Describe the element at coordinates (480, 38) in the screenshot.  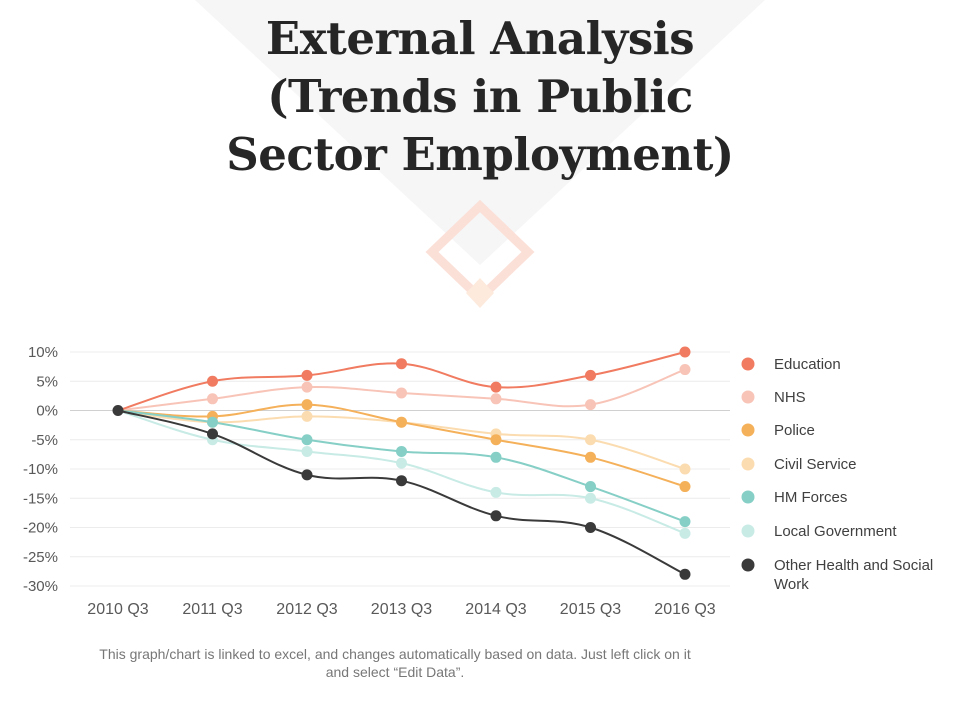
I see `title-line-1: External Analysis` at that location.